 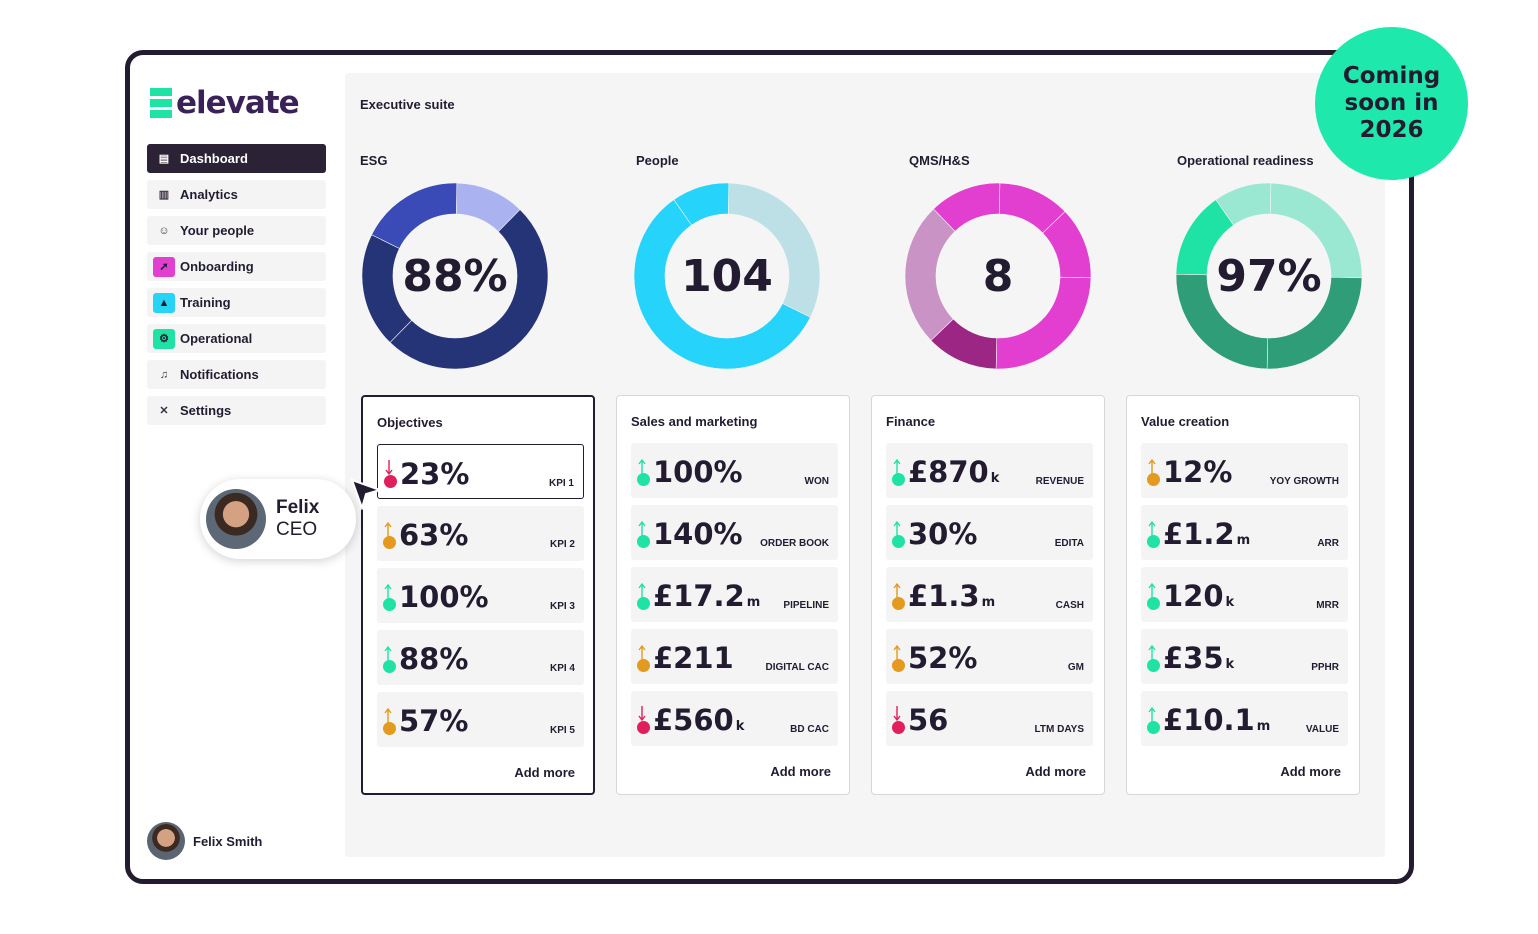 What do you see at coordinates (209, 194) in the screenshot?
I see `sidebar-item-label: Analytics` at bounding box center [209, 194].